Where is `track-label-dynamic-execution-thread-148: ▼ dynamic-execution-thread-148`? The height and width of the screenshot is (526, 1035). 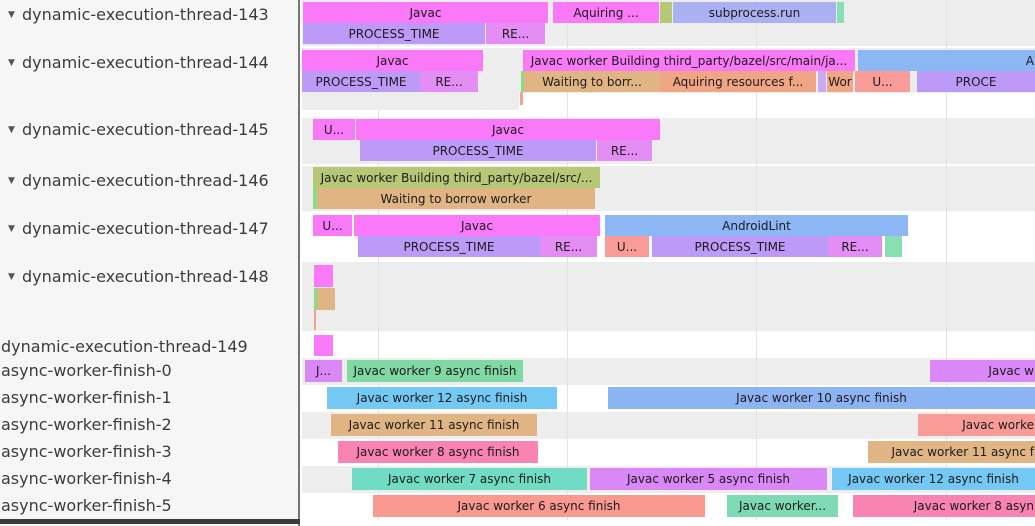
track-label-dynamic-execution-thread-148: ▼ dynamic-execution-thread-148 is located at coordinates (150, 276).